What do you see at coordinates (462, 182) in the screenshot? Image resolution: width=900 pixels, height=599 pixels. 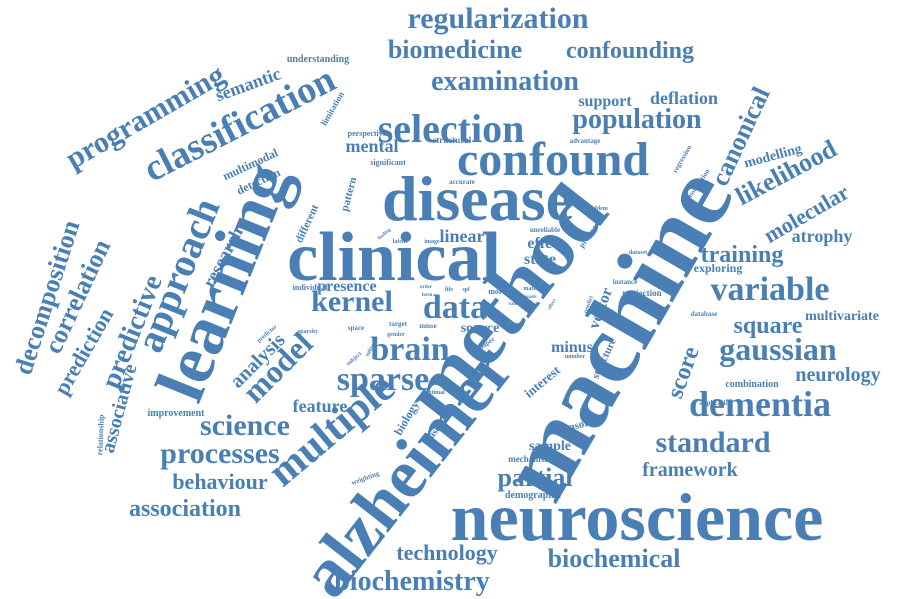 I see `word-accurate: accurate` at bounding box center [462, 182].